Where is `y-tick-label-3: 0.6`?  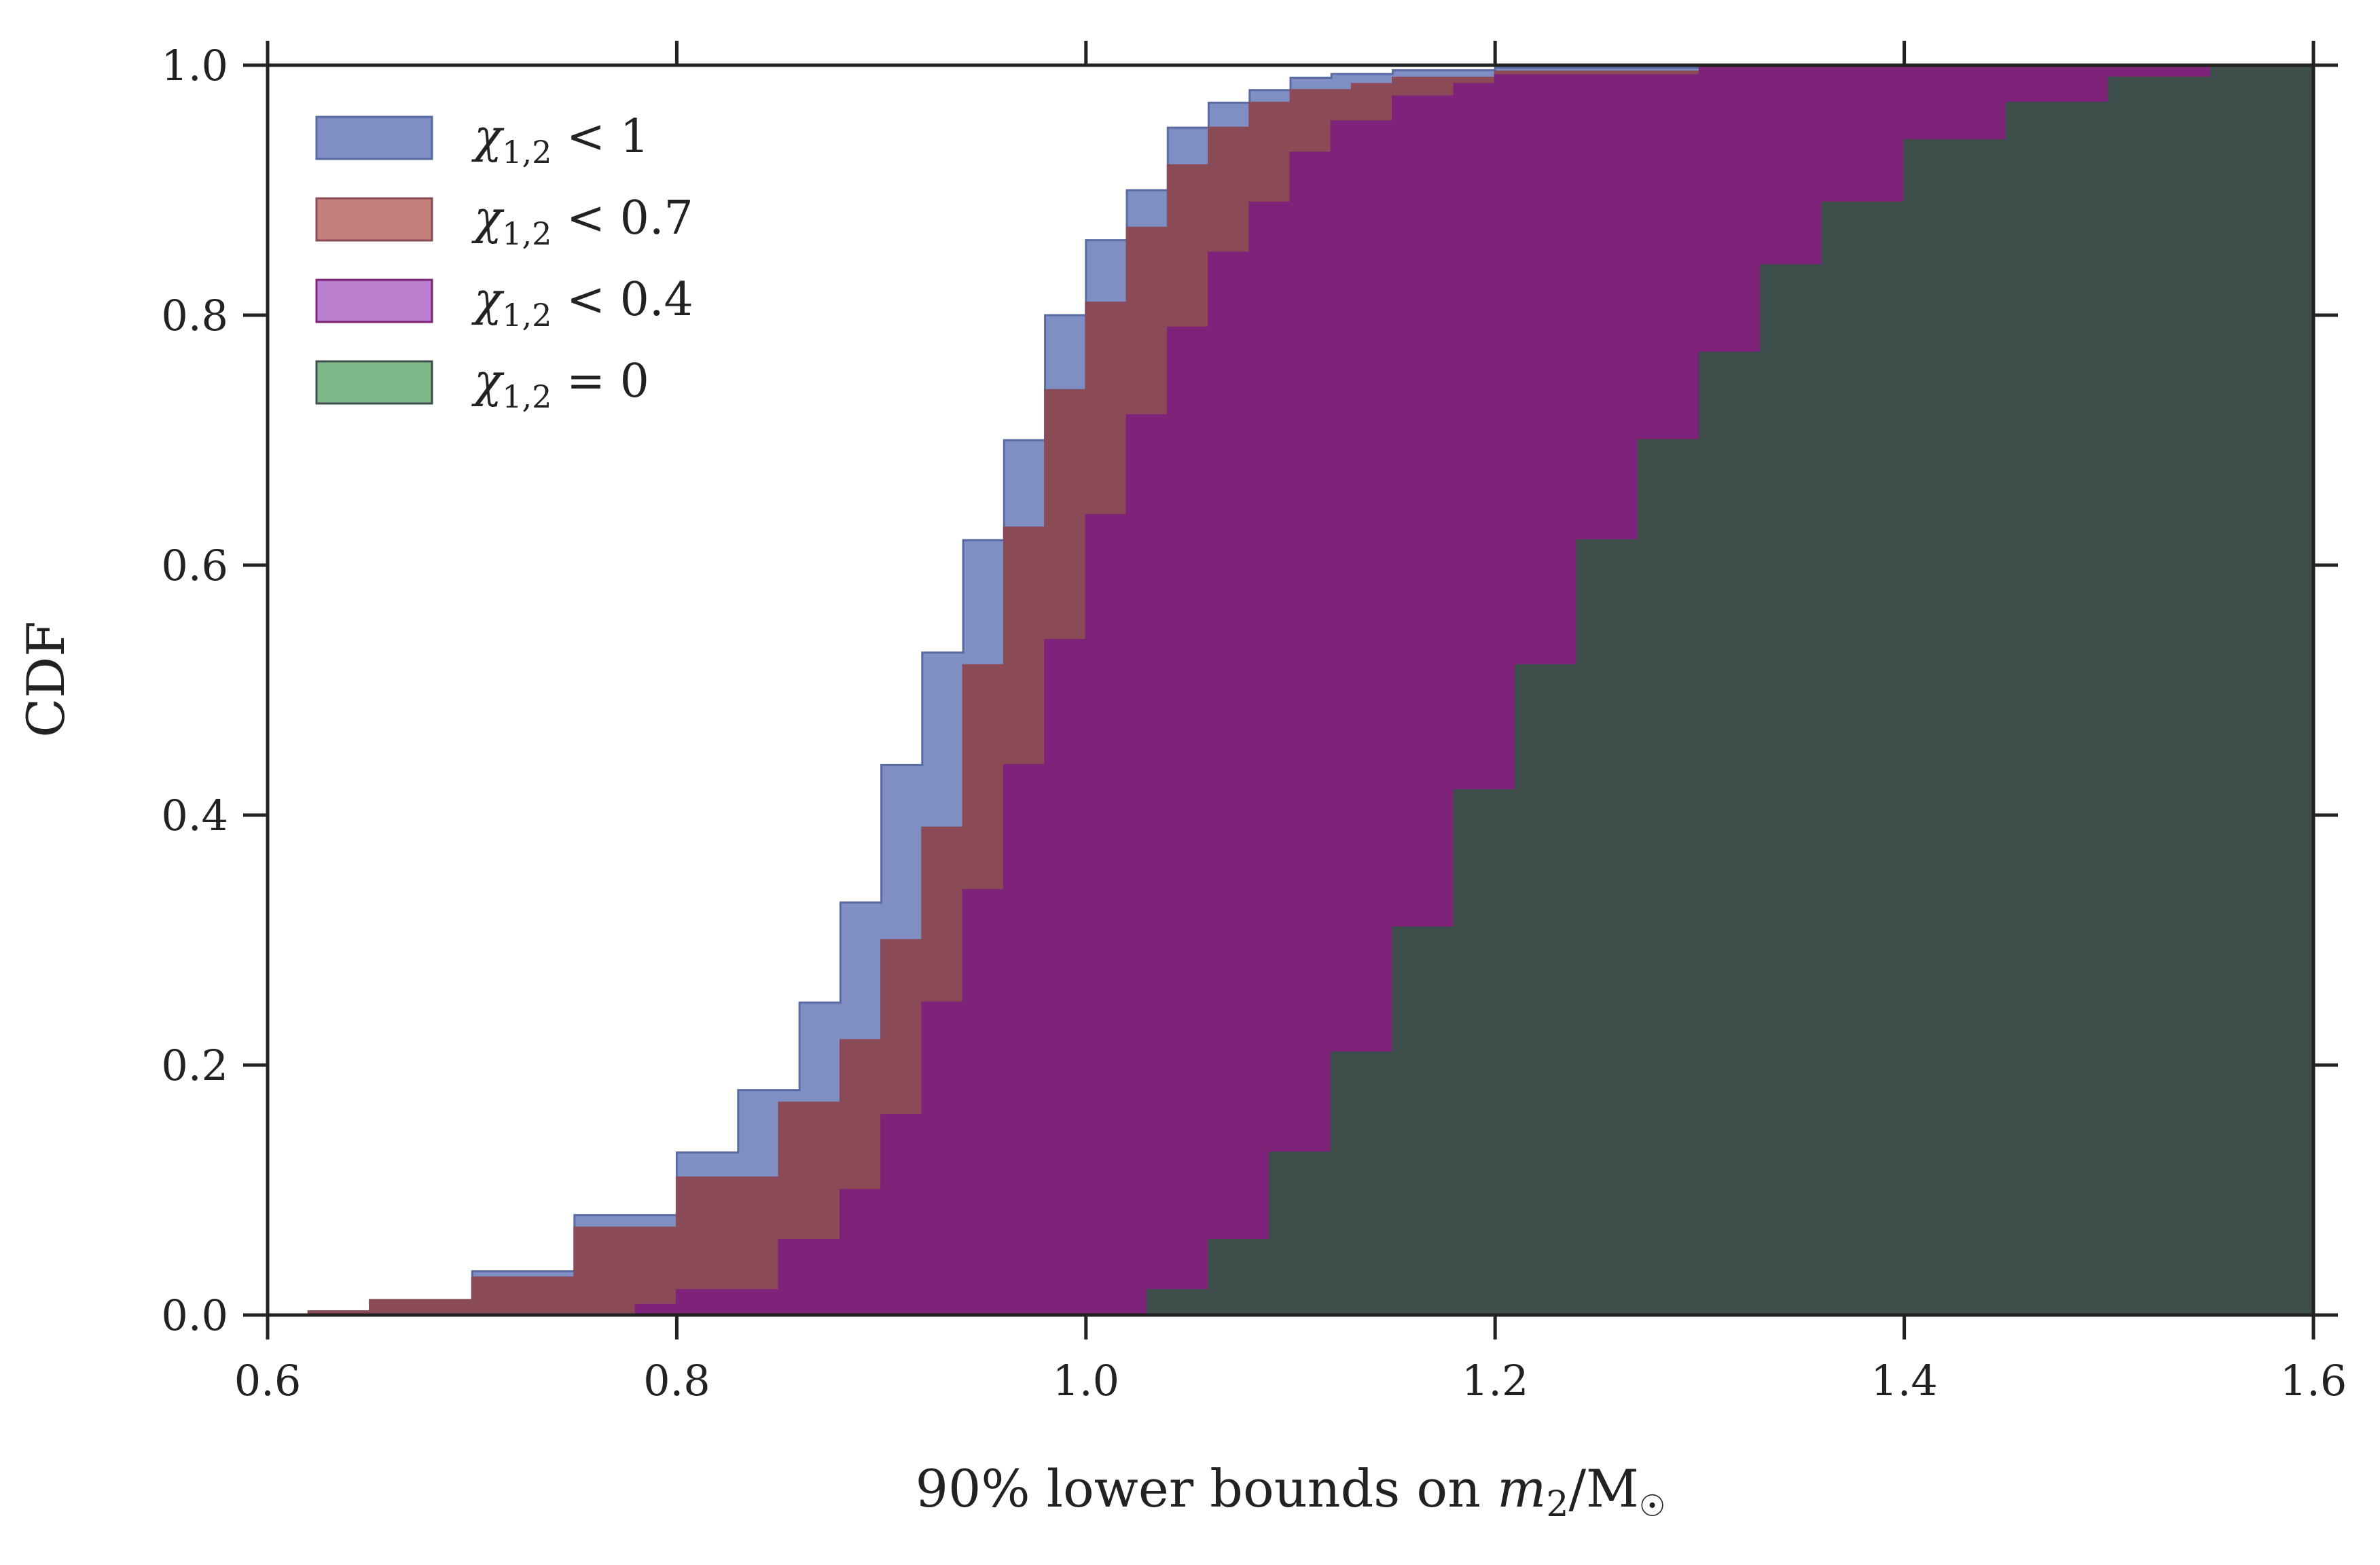
y-tick-label-3: 0.6 is located at coordinates (195, 565).